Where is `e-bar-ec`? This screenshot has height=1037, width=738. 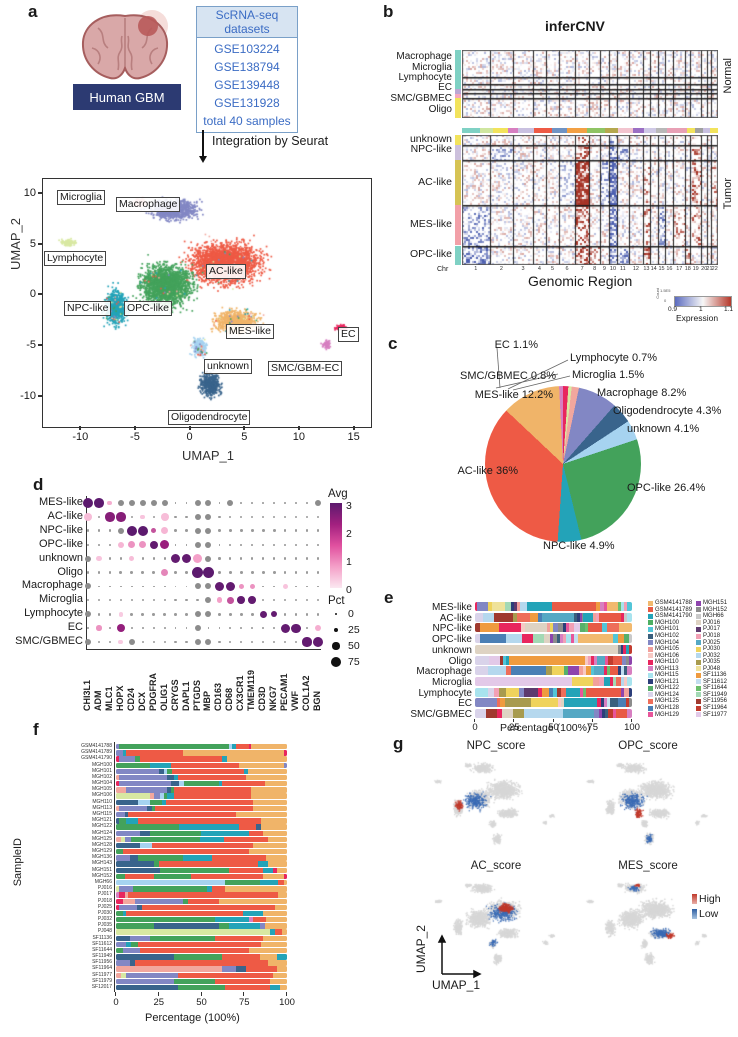
e-bar-ec is located at coordinates (553, 703).